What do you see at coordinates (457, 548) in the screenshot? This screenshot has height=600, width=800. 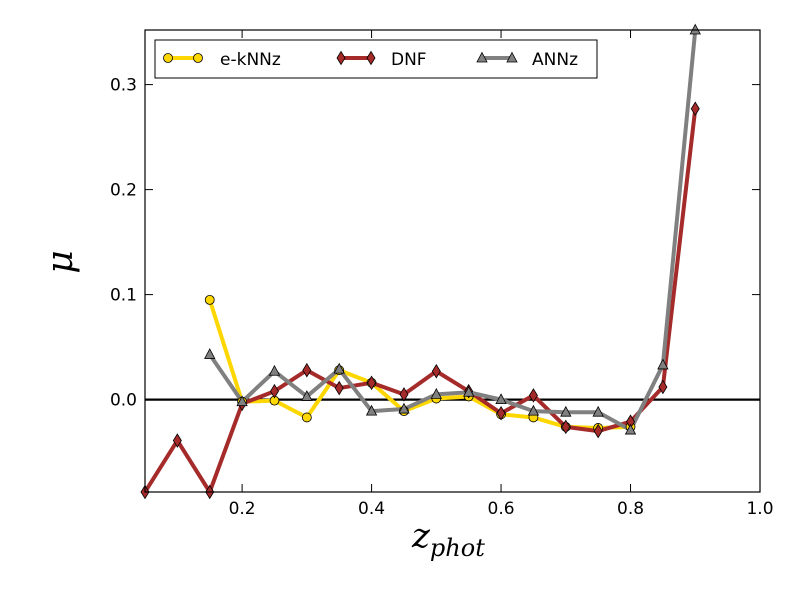 I see `x-axis-label-subscript: phot` at bounding box center [457, 548].